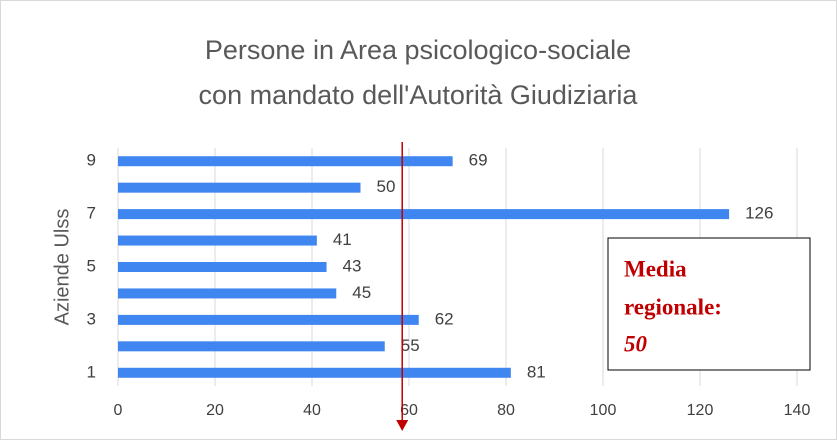 The image size is (837, 440). Describe the element at coordinates (418, 50) in the screenshot. I see `chart-title: Persone in Area psicologico-sociale` at that location.